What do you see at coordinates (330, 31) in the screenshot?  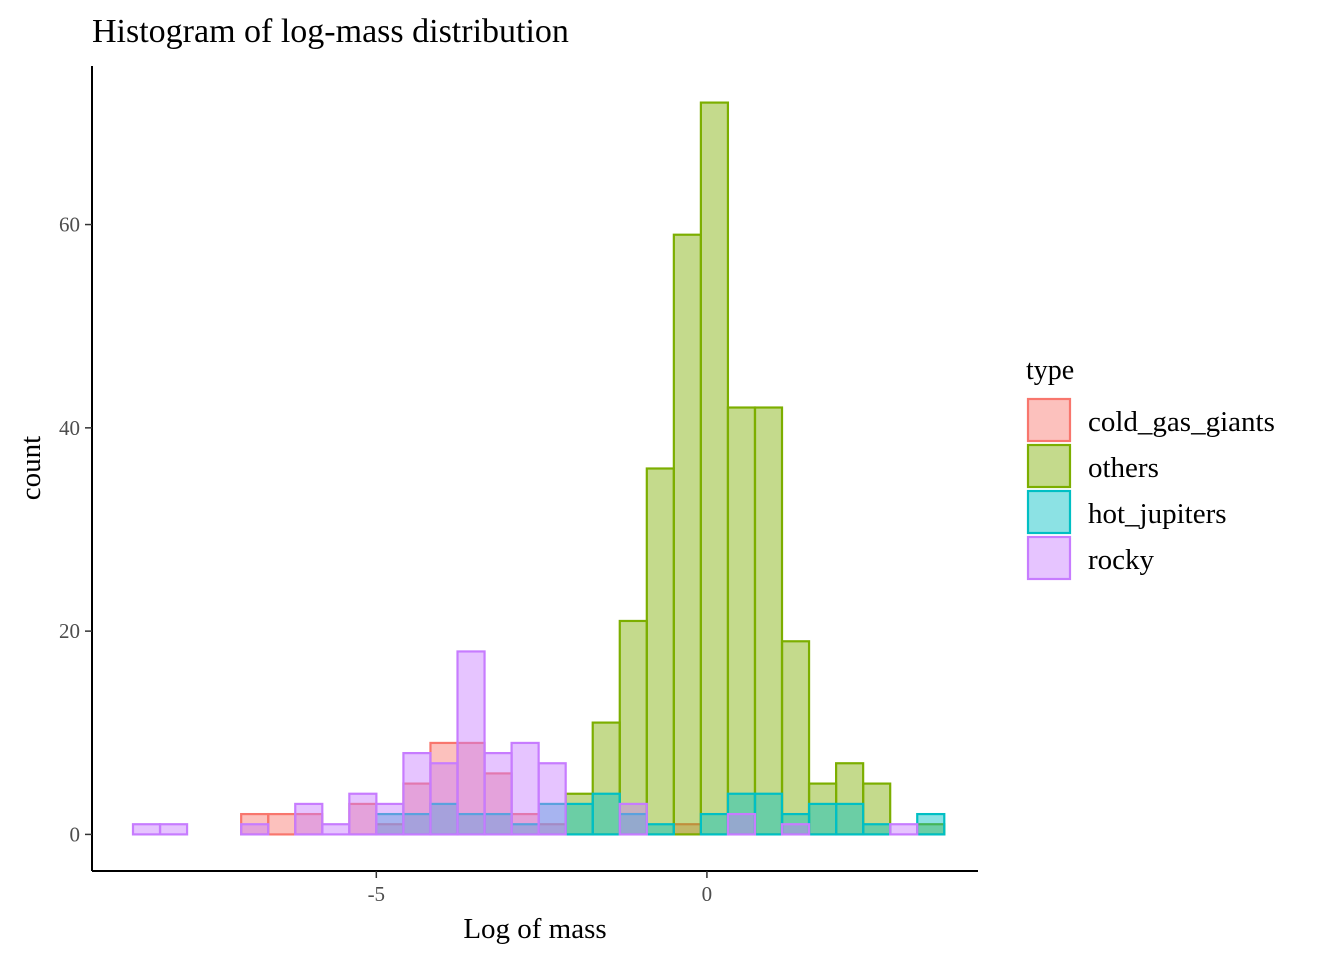 I see `chart-title: Histogram of log-mass distribution` at bounding box center [330, 31].